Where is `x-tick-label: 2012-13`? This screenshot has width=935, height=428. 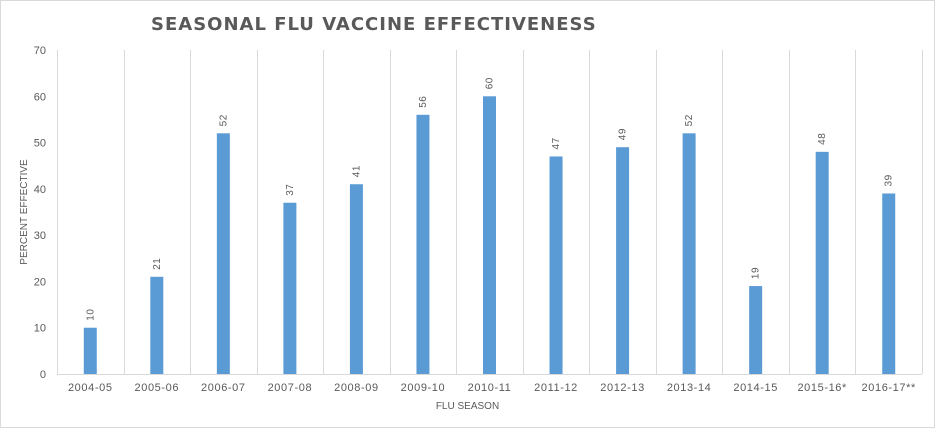 x-tick-label: 2012-13 is located at coordinates (622, 388).